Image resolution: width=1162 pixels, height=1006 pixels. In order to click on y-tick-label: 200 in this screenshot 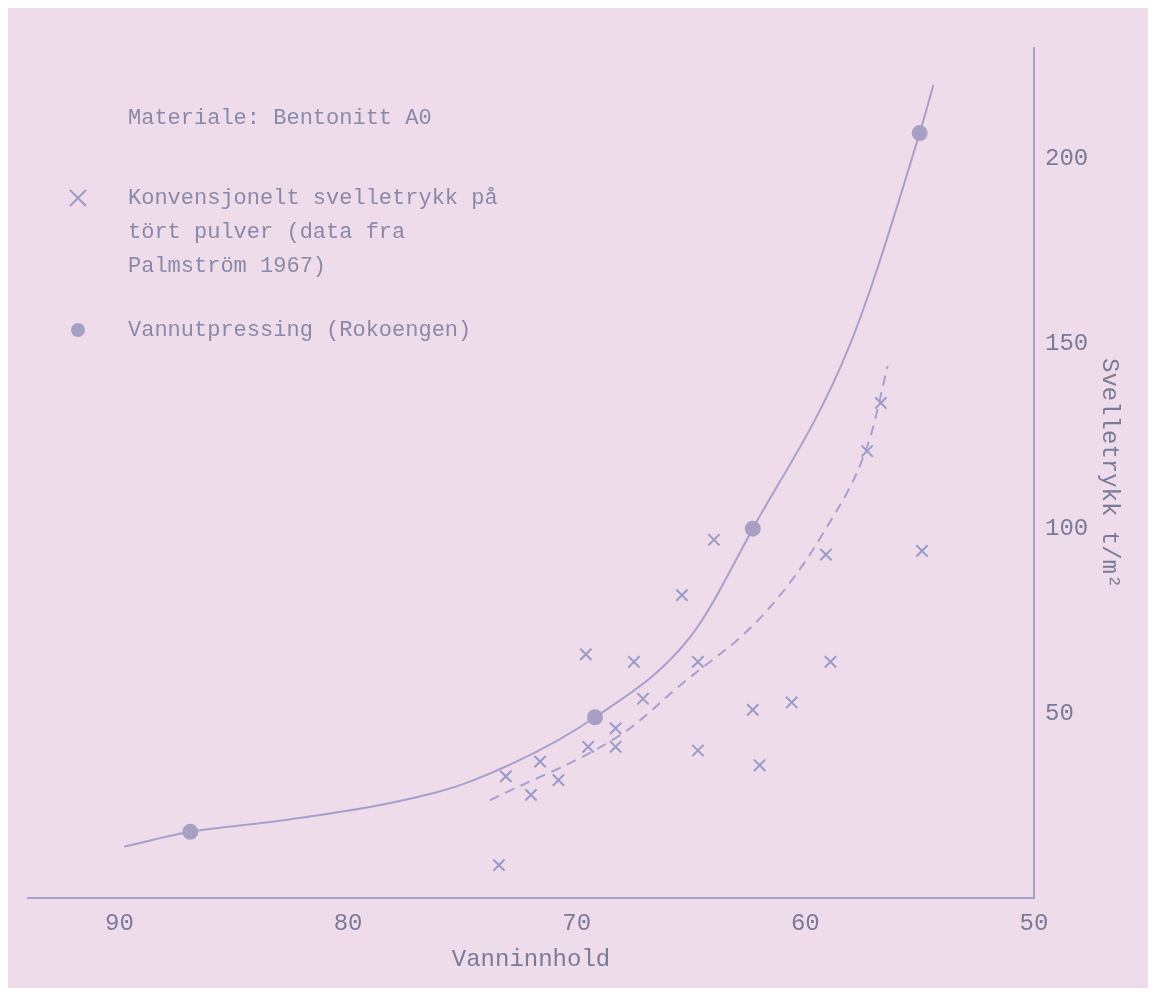, I will do `click(1066, 159)`.